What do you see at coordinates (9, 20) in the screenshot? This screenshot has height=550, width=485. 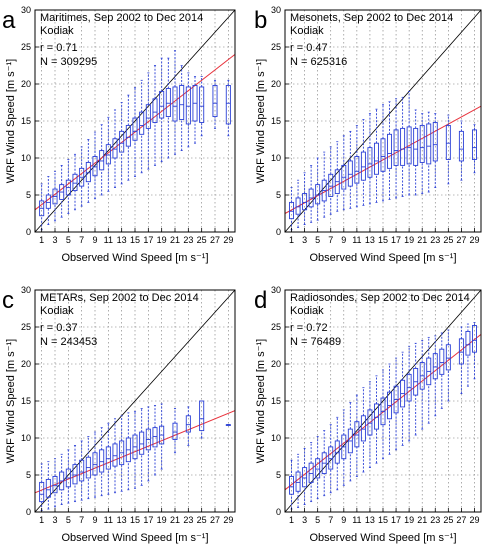 I see `panel-label: a` at bounding box center [9, 20].